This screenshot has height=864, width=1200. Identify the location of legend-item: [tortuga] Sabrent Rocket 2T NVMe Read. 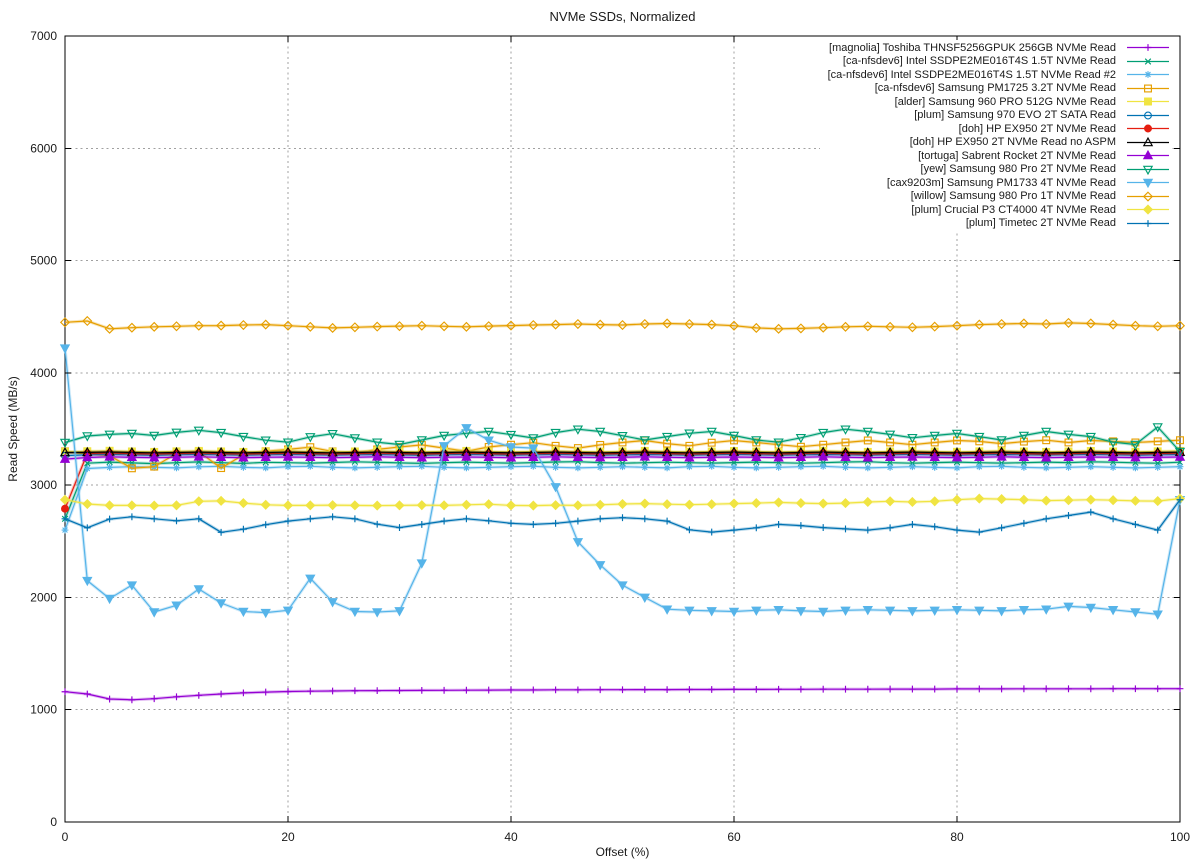
(999, 156).